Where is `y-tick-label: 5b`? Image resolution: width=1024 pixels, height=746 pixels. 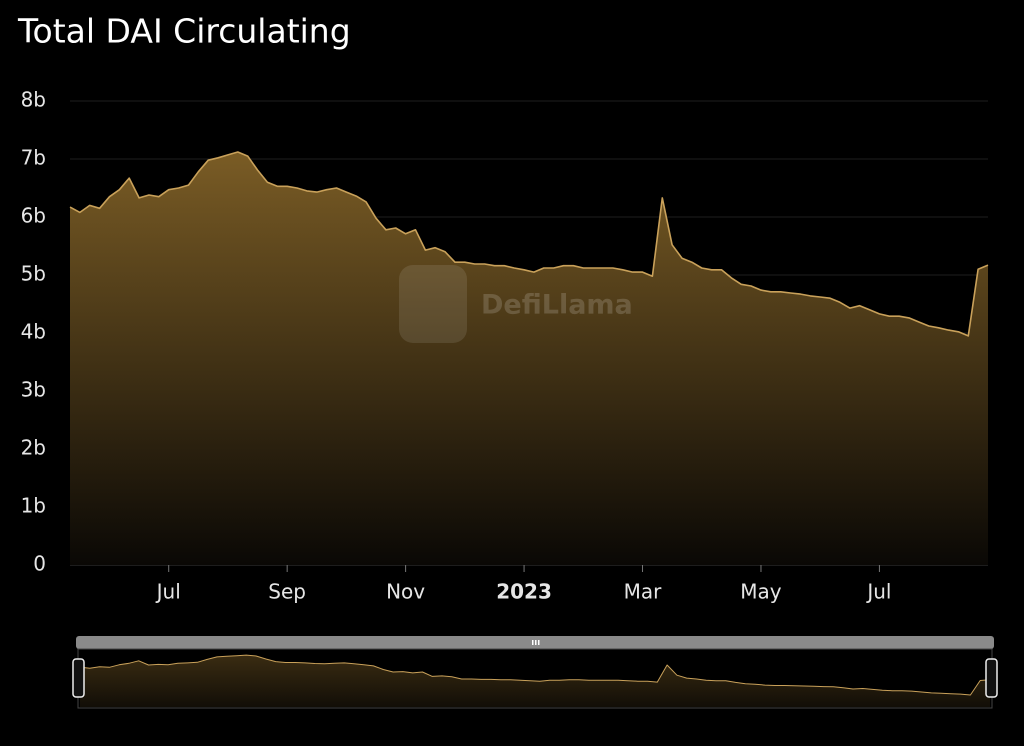
y-tick-label: 5b is located at coordinates (33, 274).